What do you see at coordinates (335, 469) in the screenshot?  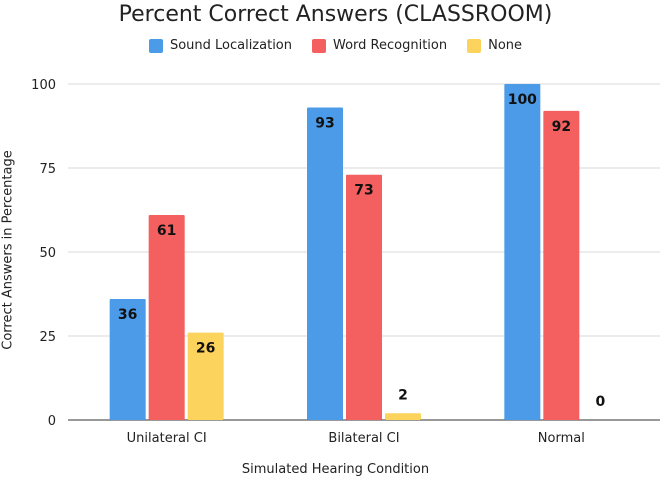 I see `x-axis-label: Simulated Hearing Condition` at bounding box center [335, 469].